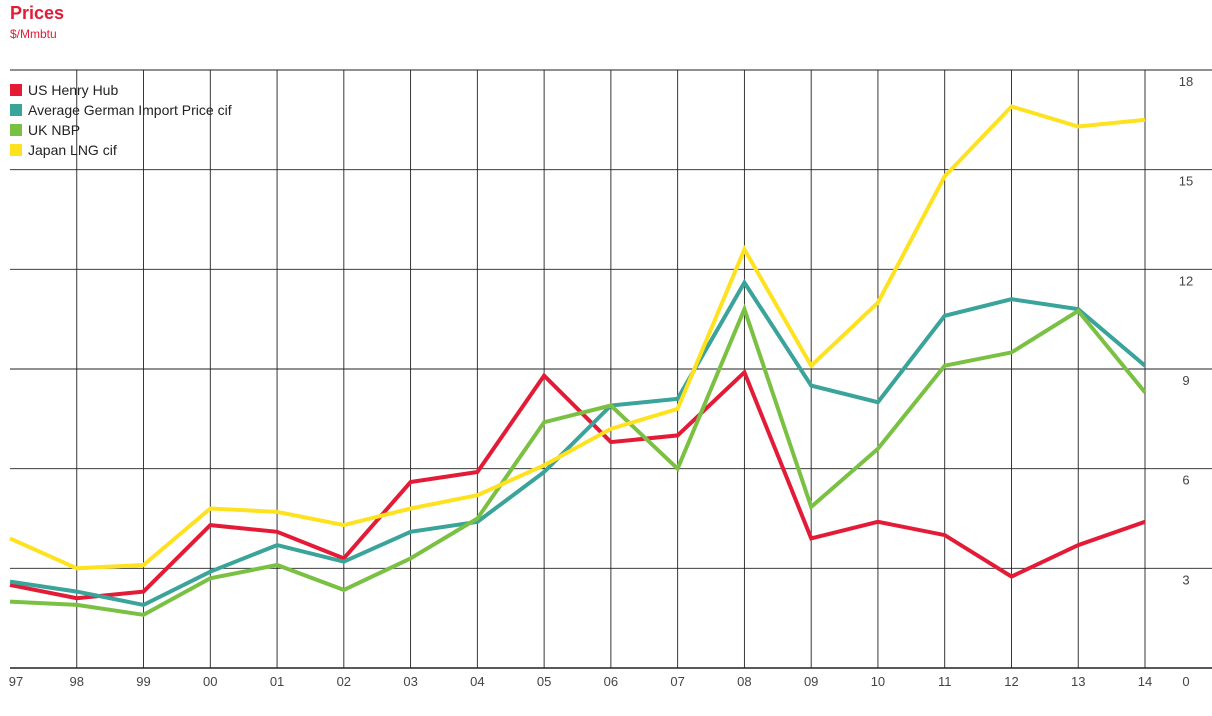  I want to click on legend-item: US Henry Hub, so click(121, 90).